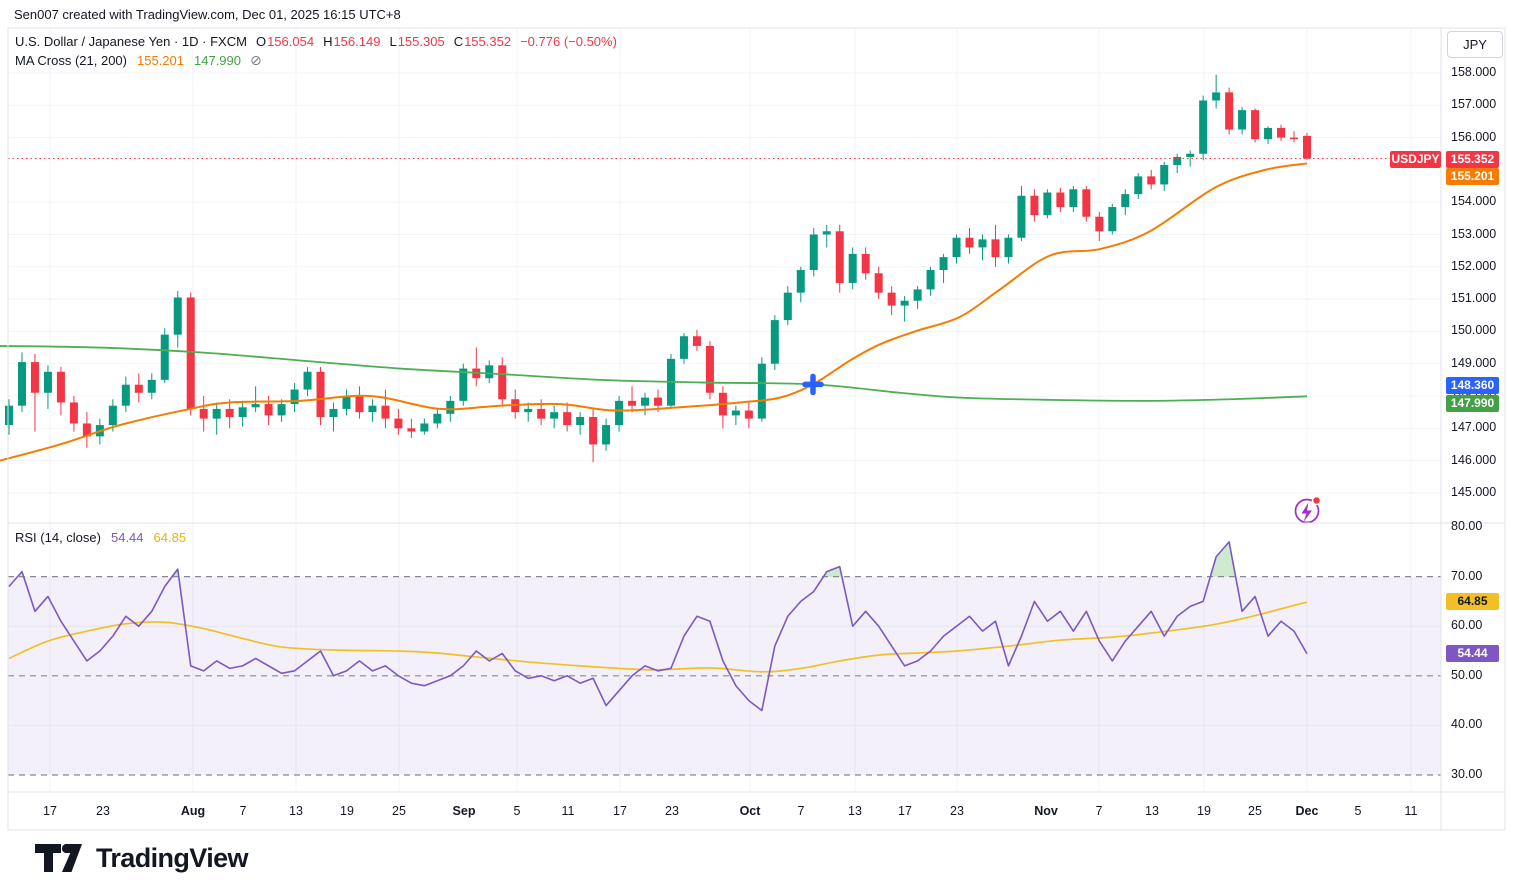  I want to click on rsi-axis-label: 70.00, so click(1467, 575).